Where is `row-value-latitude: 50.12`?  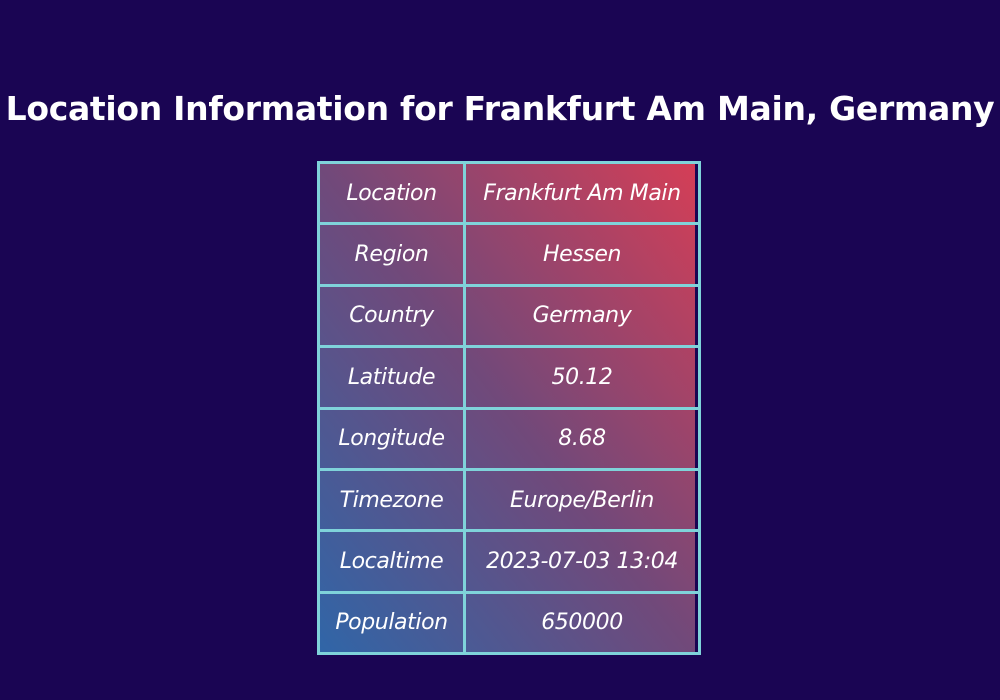 row-value-latitude: 50.12 is located at coordinates (582, 377).